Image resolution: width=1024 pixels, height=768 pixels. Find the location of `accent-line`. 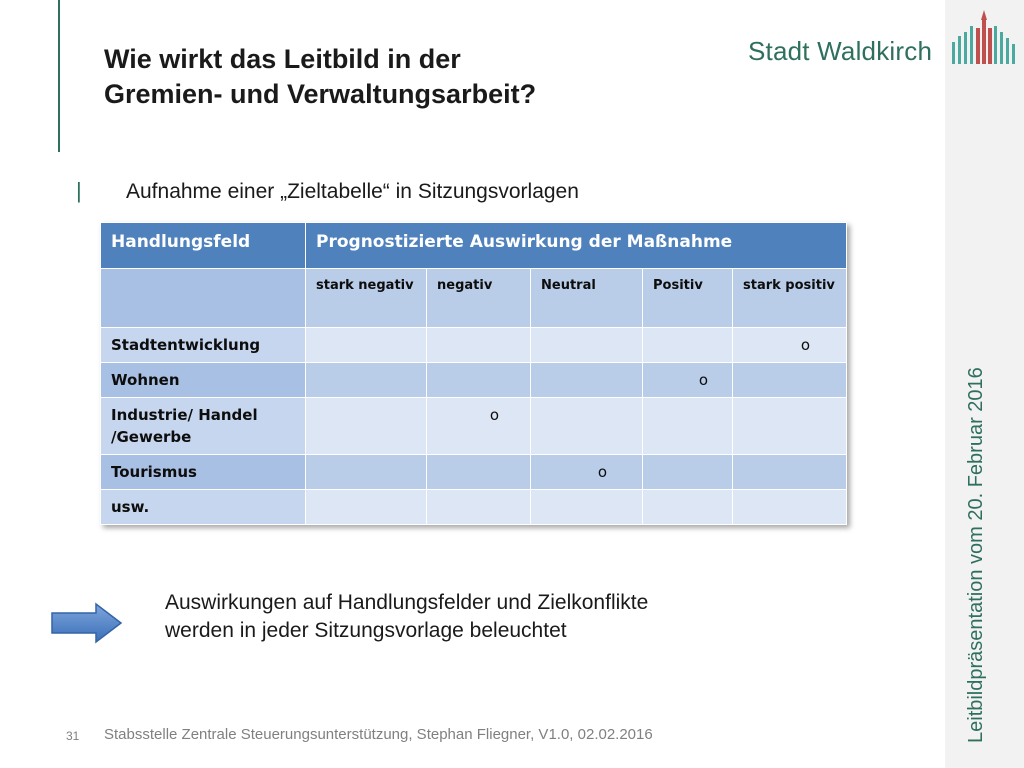

accent-line is located at coordinates (59, 76).